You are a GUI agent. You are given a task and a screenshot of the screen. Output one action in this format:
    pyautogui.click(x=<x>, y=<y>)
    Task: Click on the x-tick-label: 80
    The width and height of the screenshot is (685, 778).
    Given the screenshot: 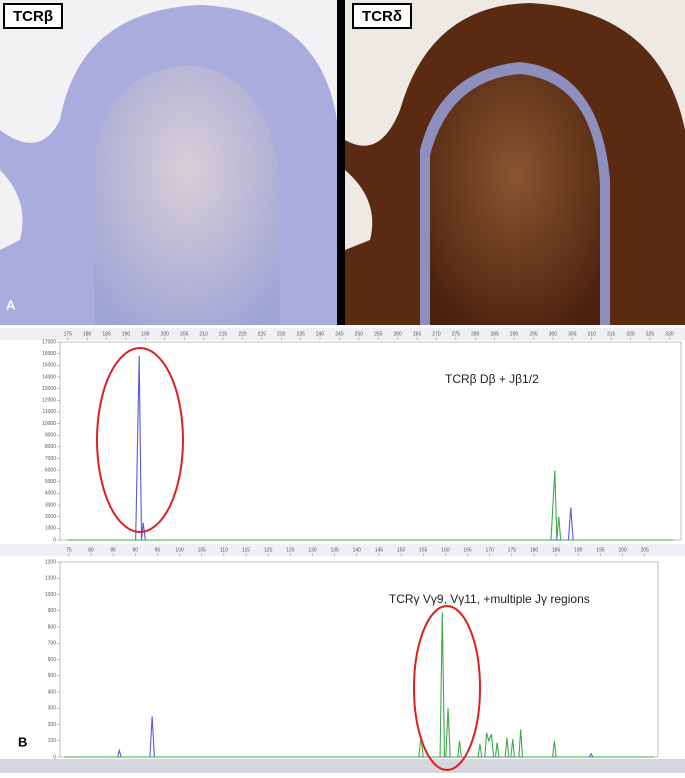 What is the action you would take?
    pyautogui.click(x=91, y=550)
    